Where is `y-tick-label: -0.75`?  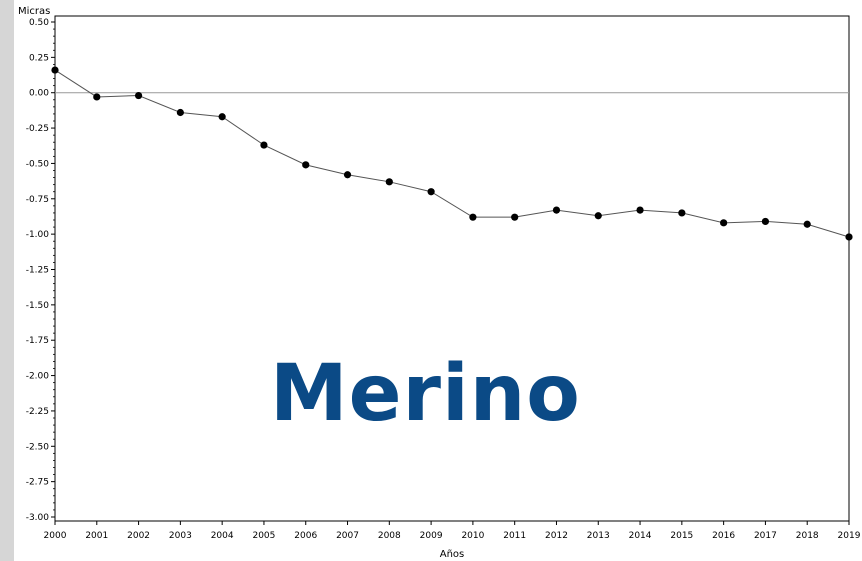 y-tick-label: -0.75 is located at coordinates (37, 200).